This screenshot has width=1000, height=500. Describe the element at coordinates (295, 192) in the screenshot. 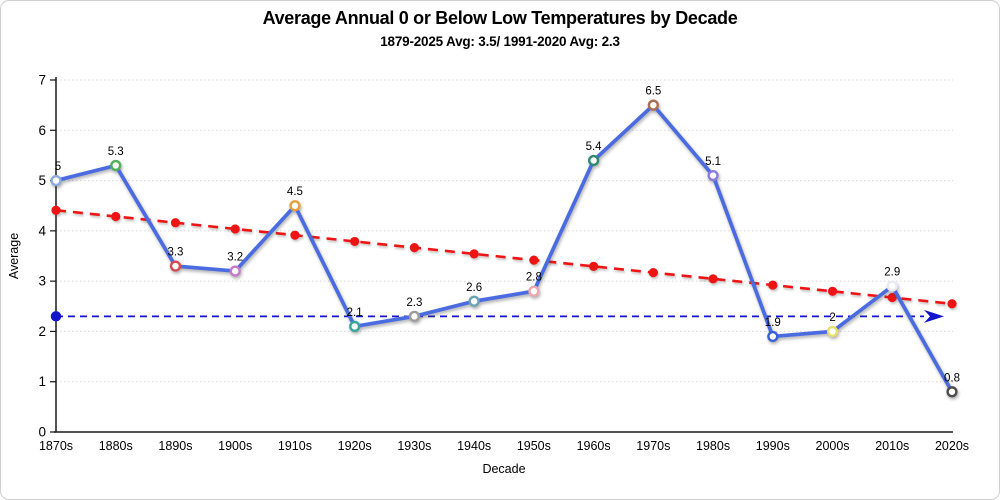

I see `data-point-label: 4.5` at that location.